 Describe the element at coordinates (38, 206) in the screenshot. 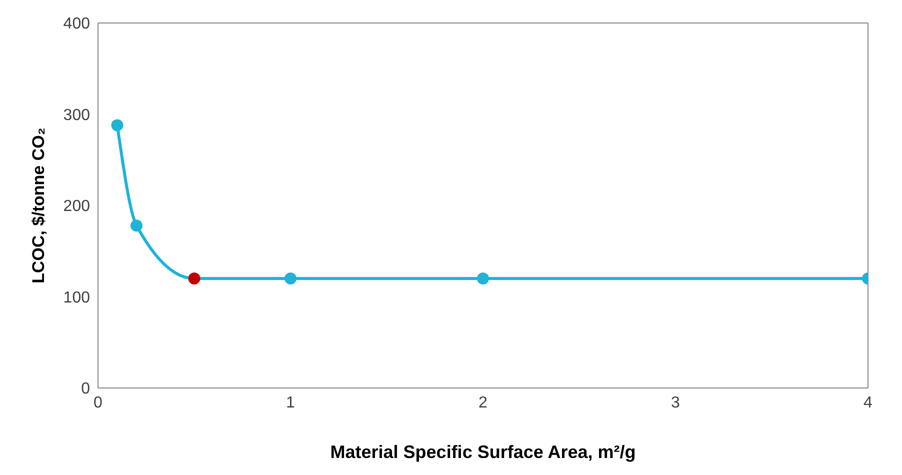

I see `y-axis-title: LCOC, $/tonne CO₂` at that location.